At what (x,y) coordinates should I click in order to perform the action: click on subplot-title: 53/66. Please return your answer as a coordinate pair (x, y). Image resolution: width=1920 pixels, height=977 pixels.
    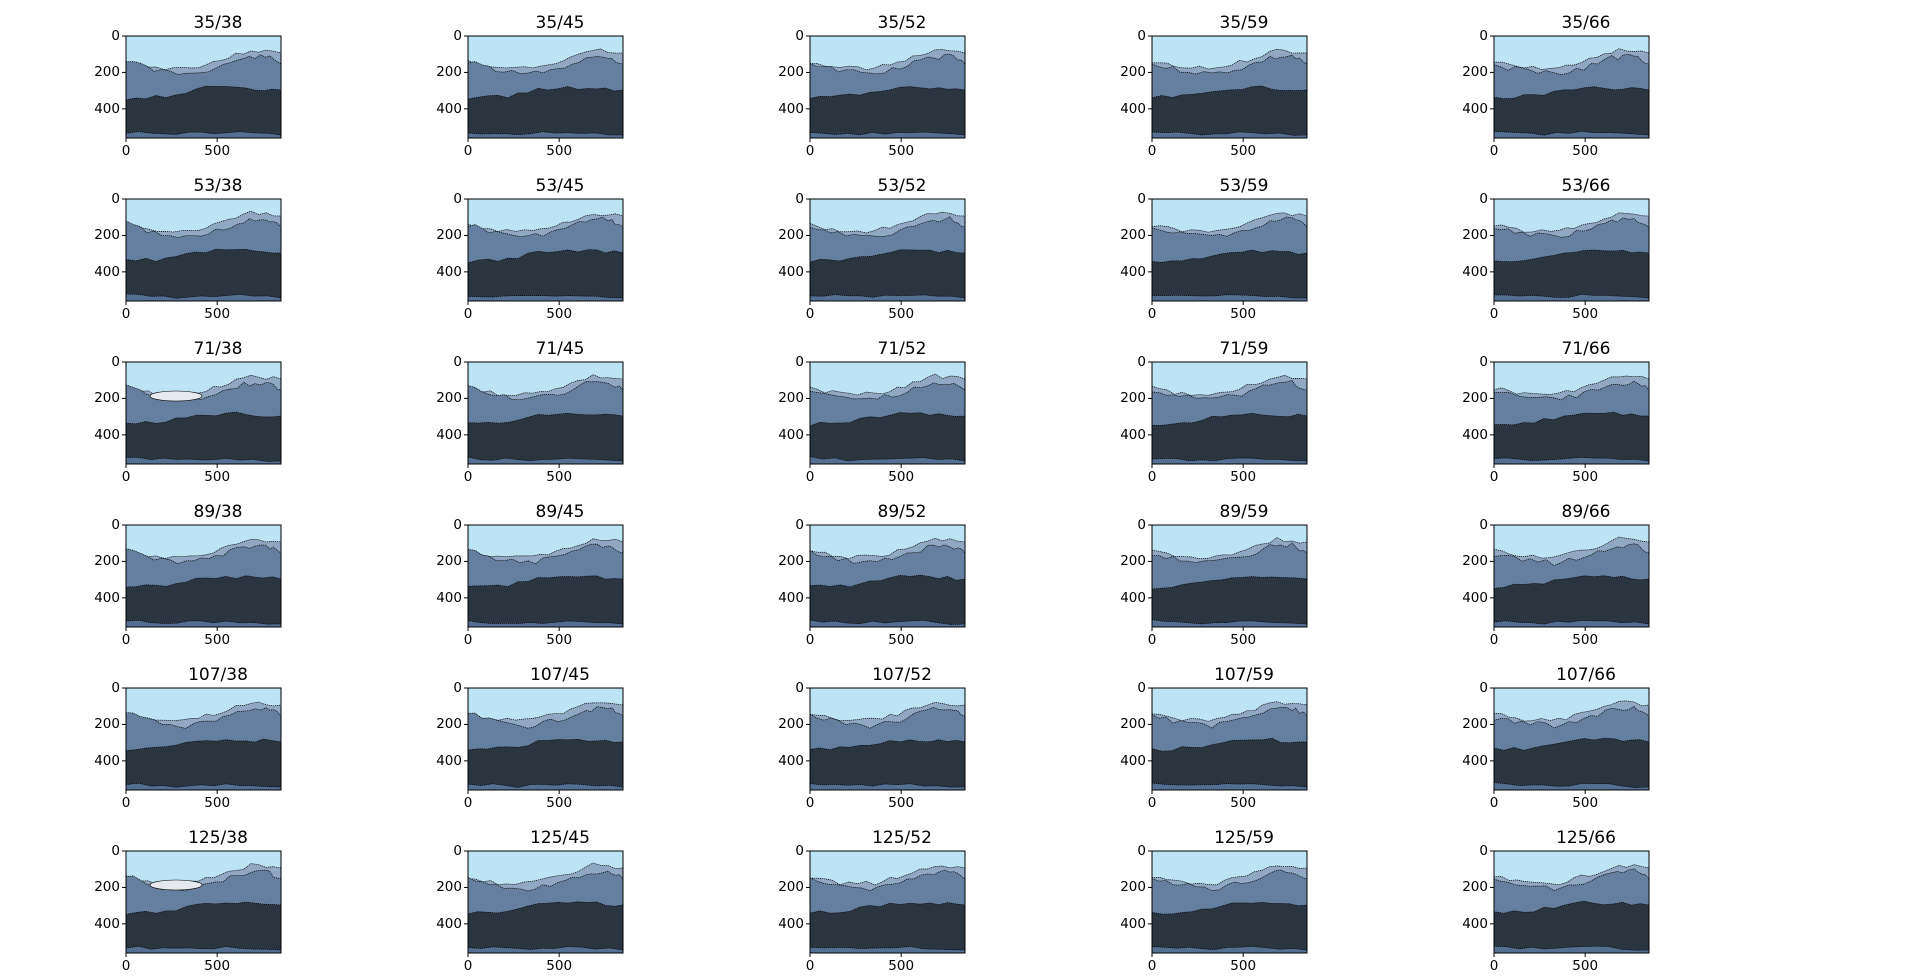
    Looking at the image, I should click on (1586, 186).